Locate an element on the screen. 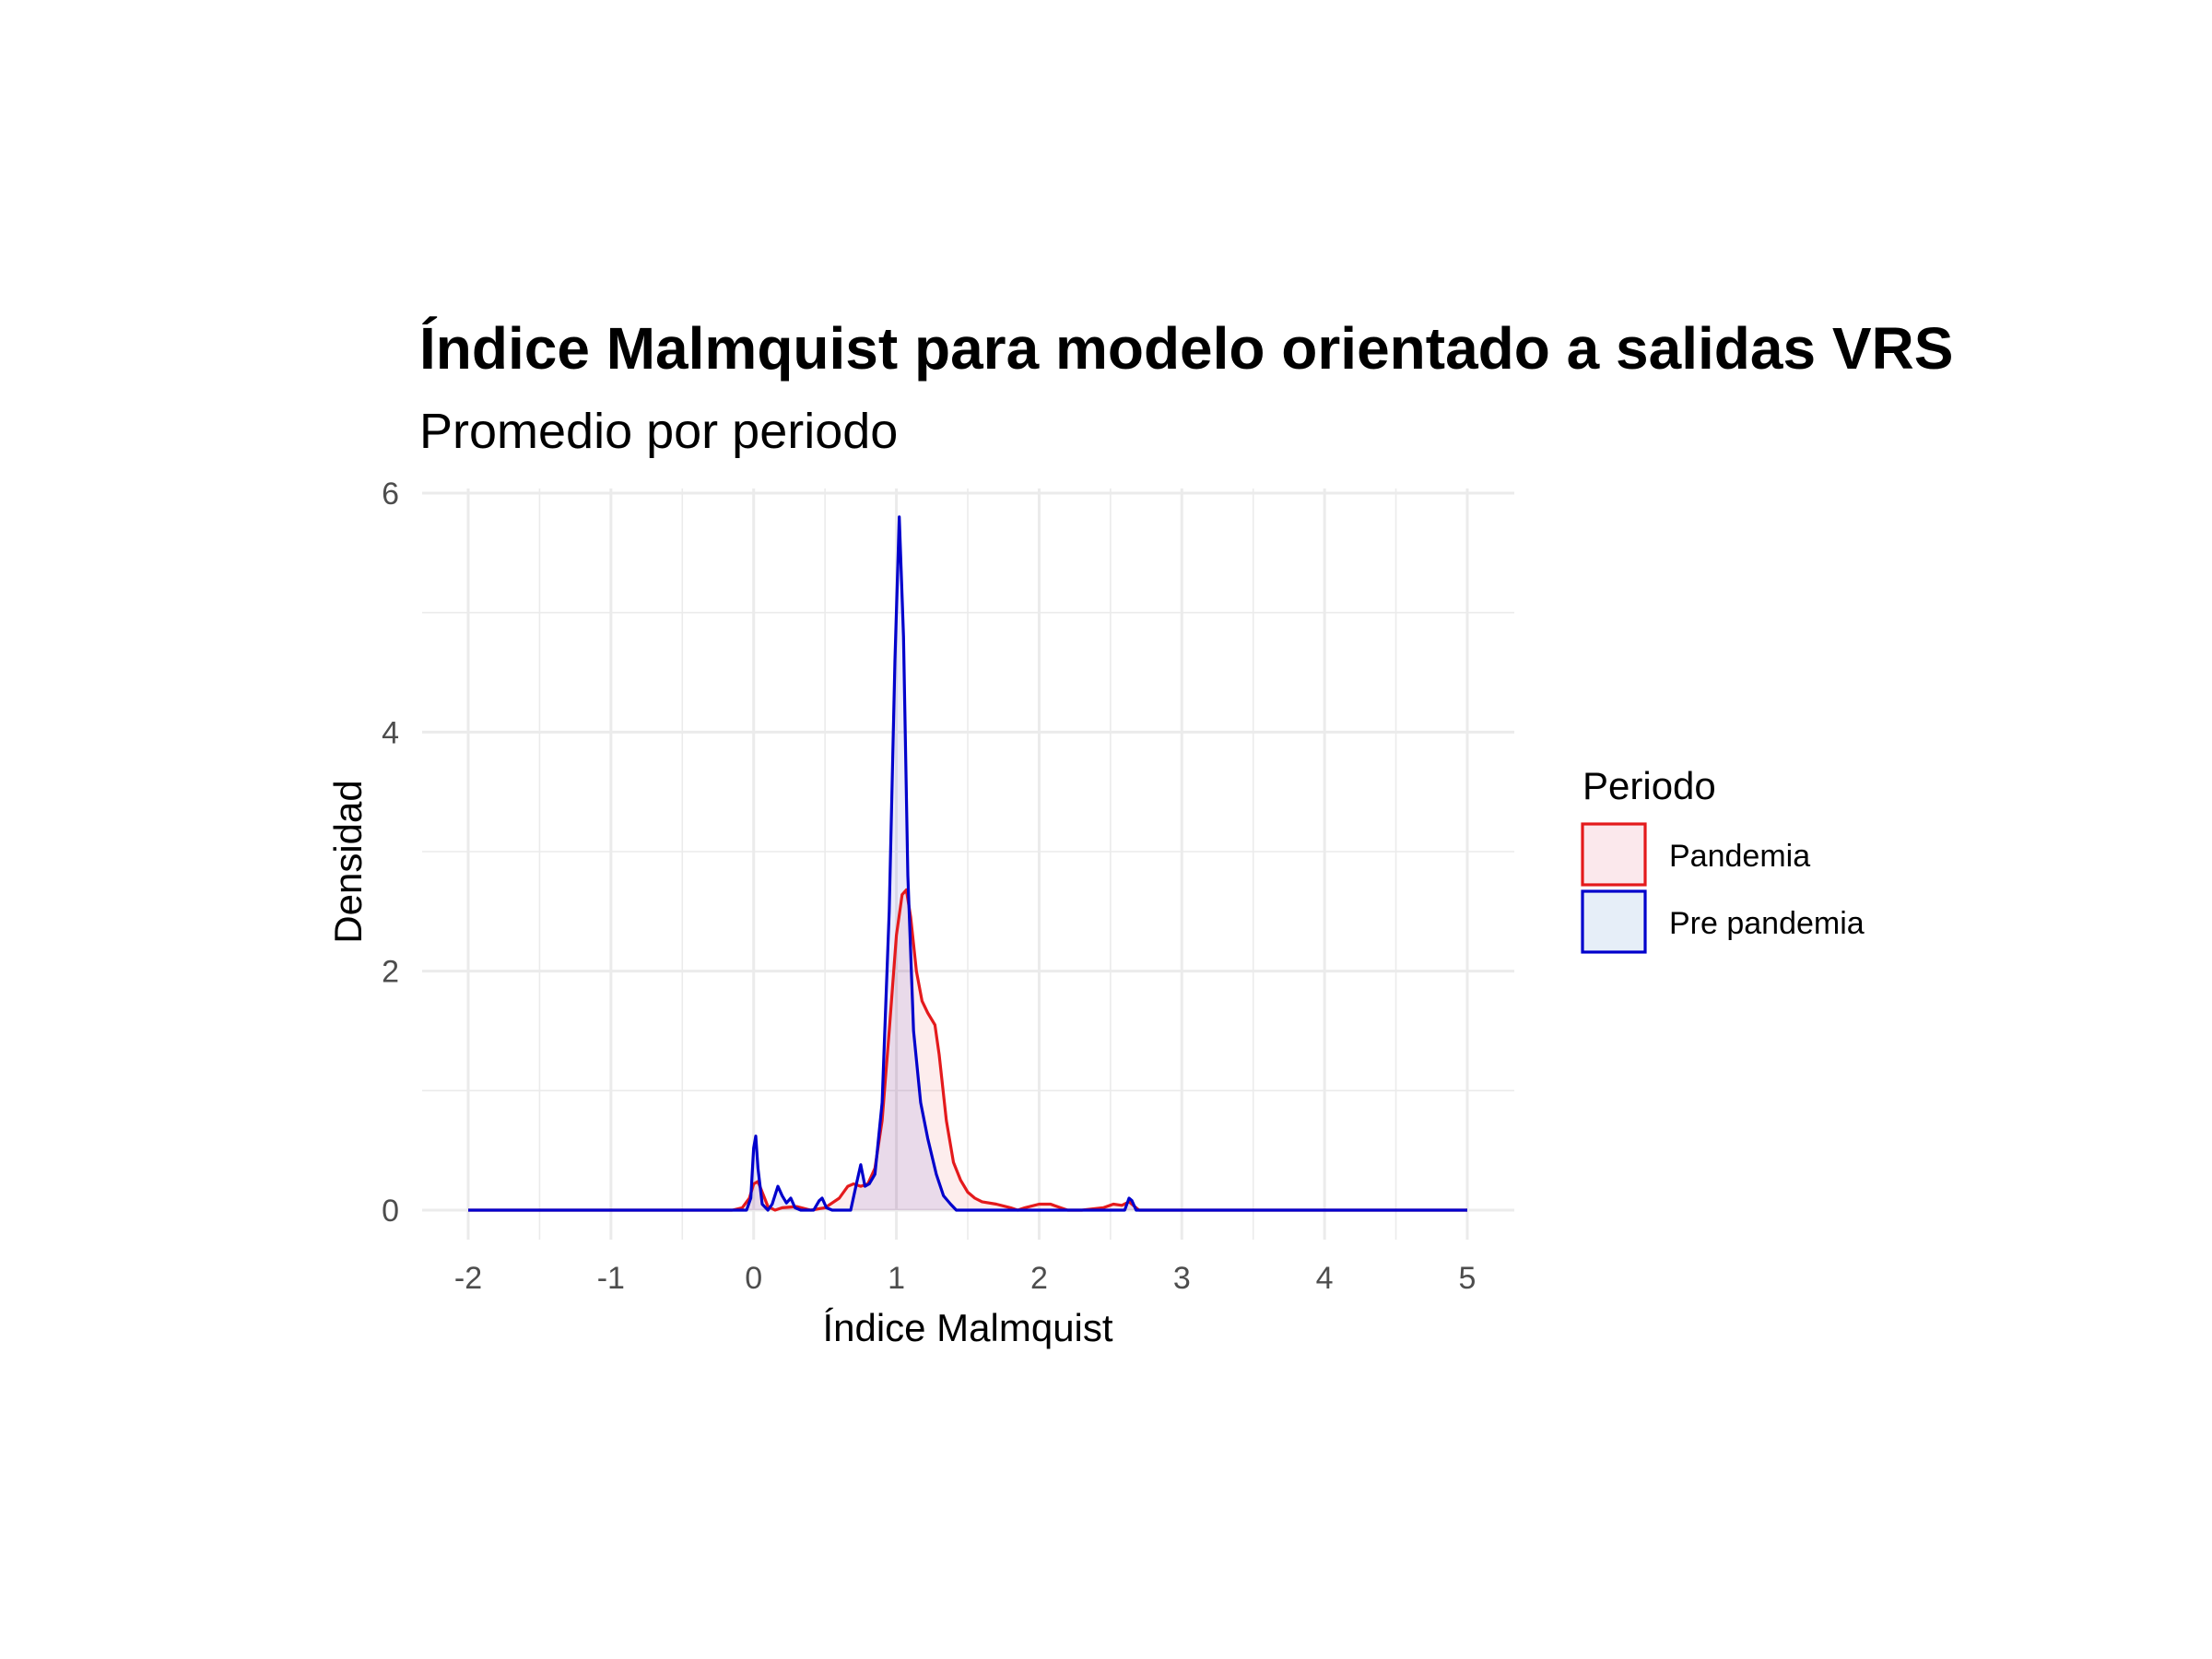 The height and width of the screenshot is (1659, 2212). legend-item: Pandemia is located at coordinates (1695, 854).